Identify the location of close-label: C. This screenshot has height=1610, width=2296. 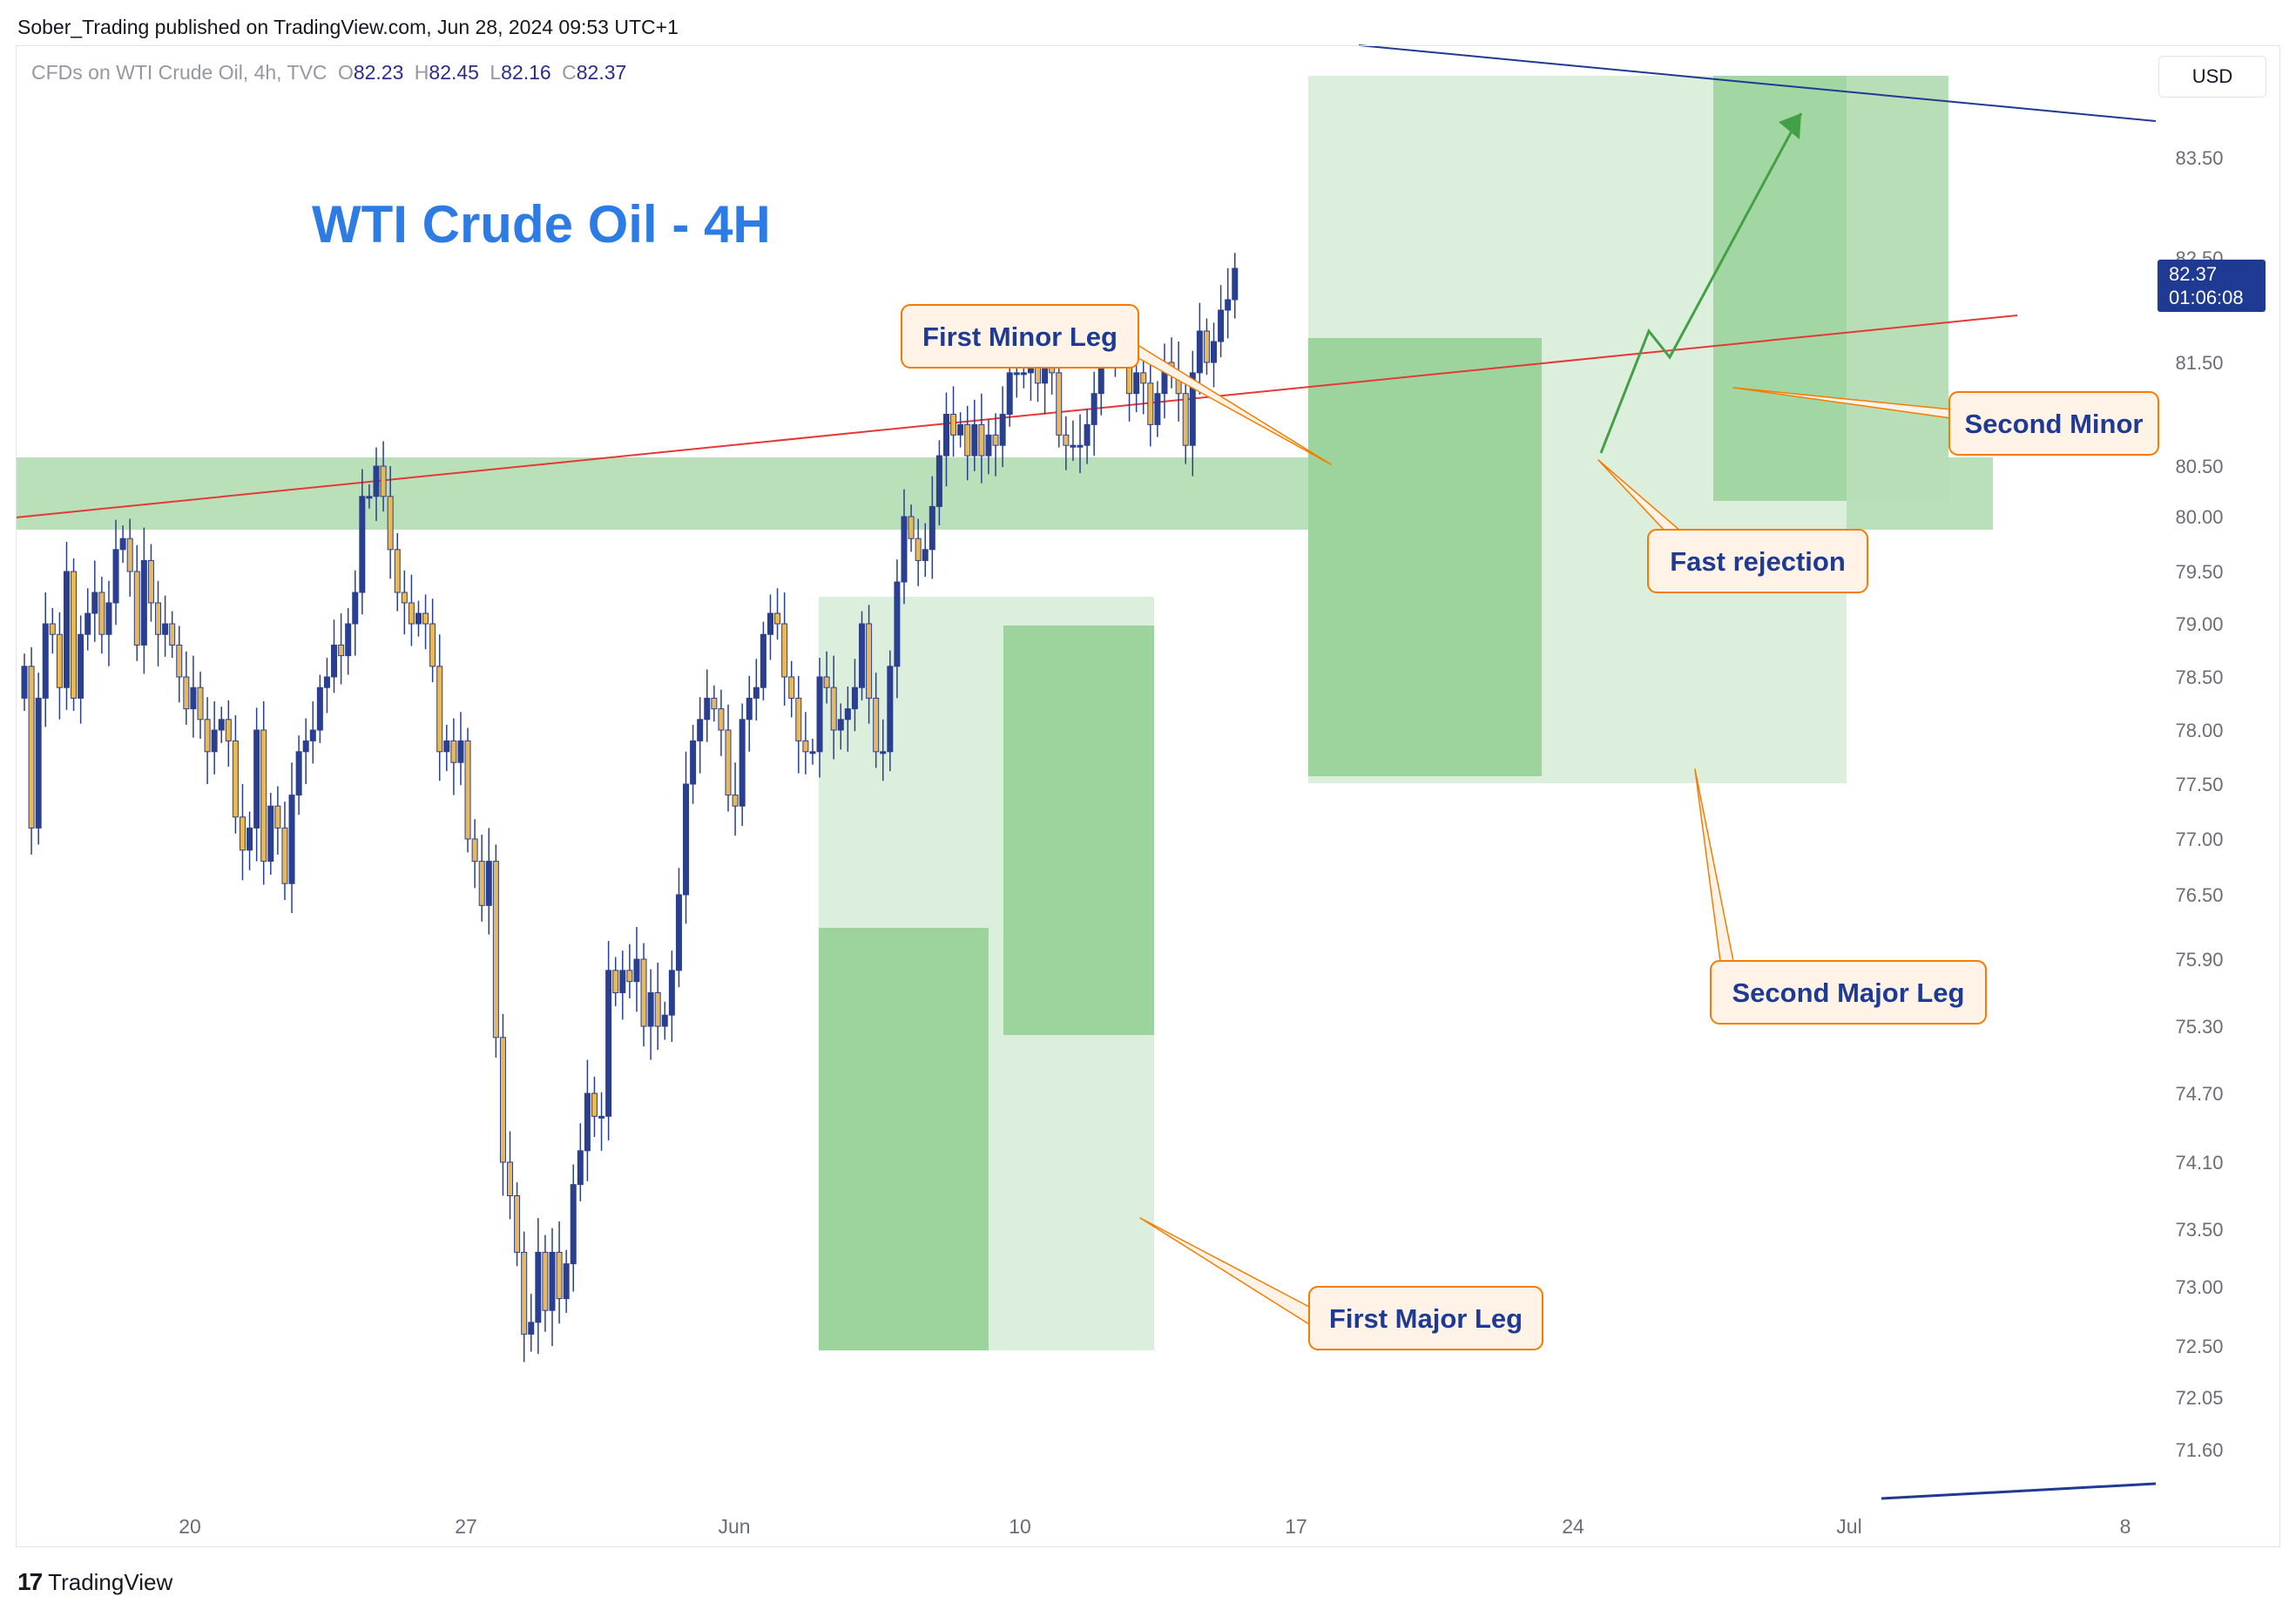
(569, 72).